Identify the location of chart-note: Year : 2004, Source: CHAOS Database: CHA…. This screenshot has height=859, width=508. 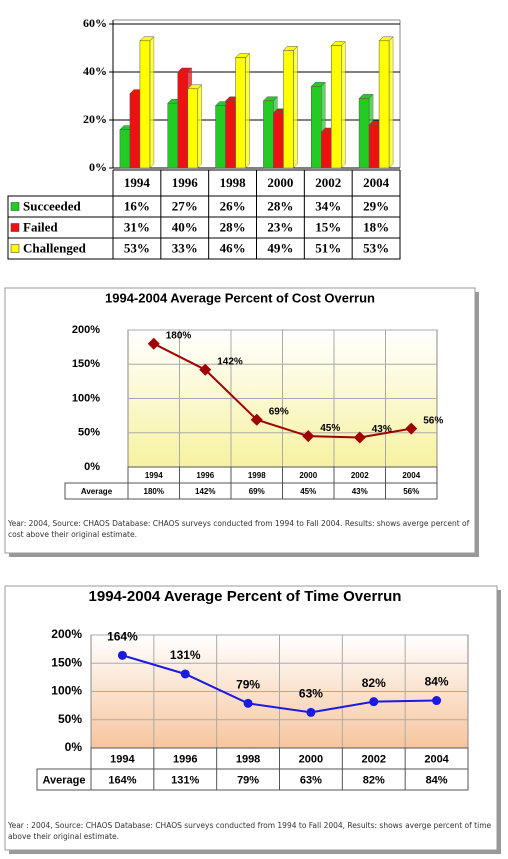
(250, 831).